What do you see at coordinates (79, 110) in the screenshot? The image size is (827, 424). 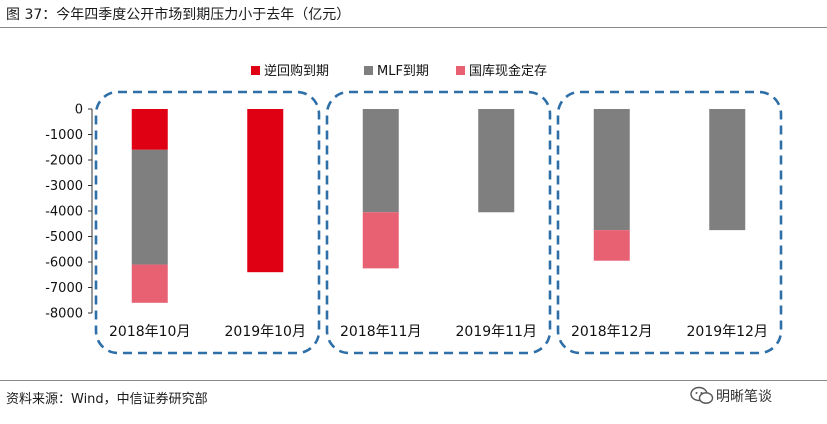 I see `y-tick-label: 0` at bounding box center [79, 110].